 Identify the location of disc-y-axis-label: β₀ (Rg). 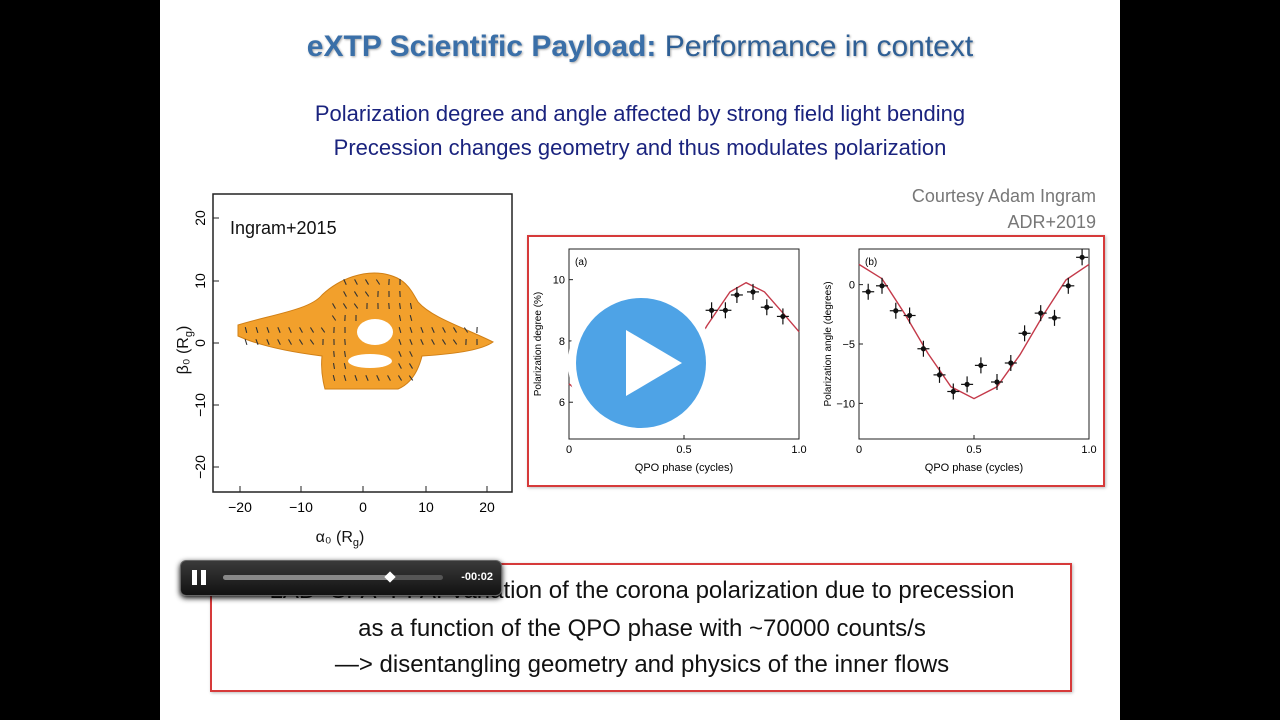
(185, 350).